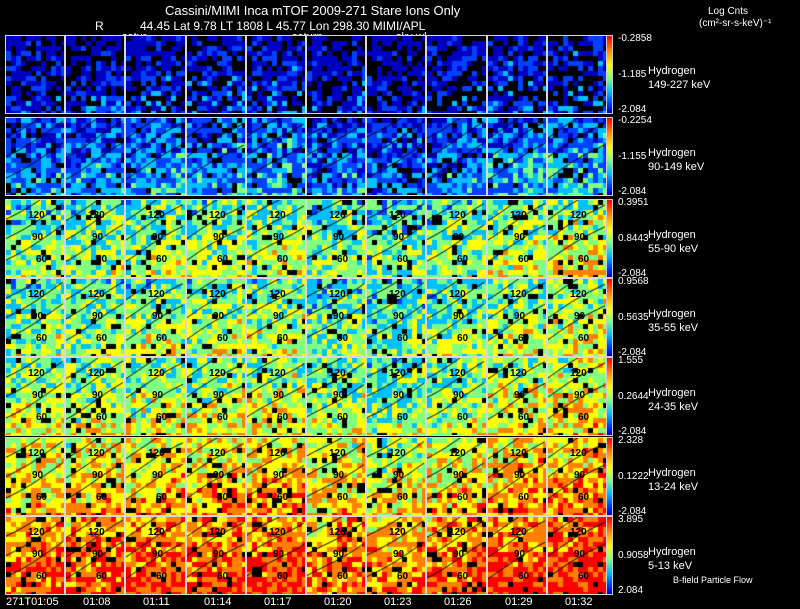 The image size is (800, 609). Describe the element at coordinates (97, 602) in the screenshot. I see `time-label: 01:08` at that location.